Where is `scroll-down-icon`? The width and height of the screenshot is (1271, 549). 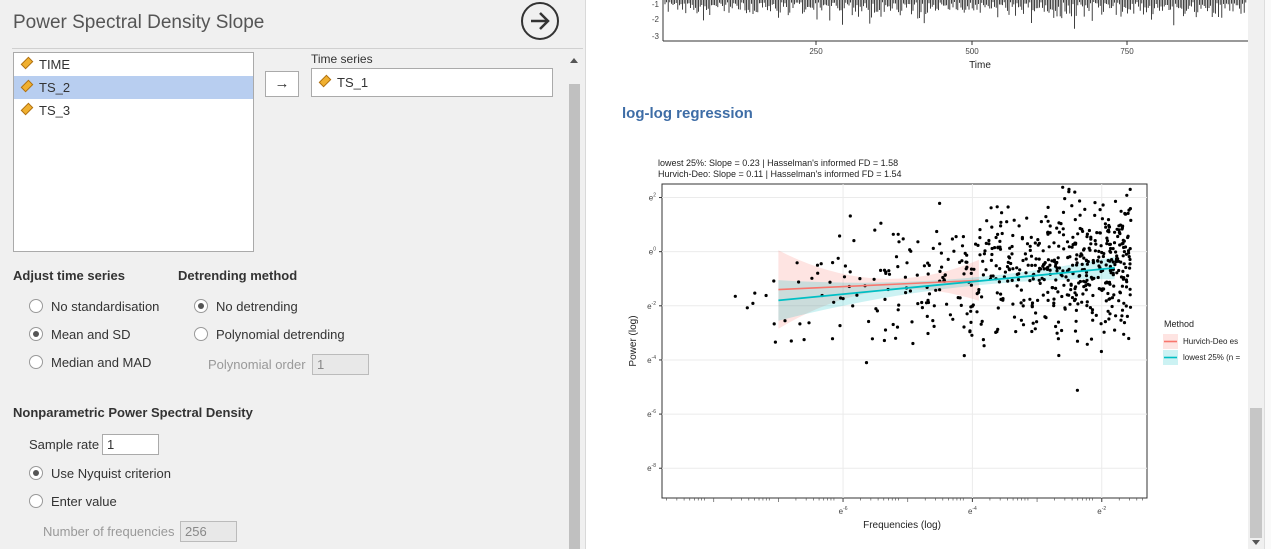 scroll-down-icon is located at coordinates (1256, 542).